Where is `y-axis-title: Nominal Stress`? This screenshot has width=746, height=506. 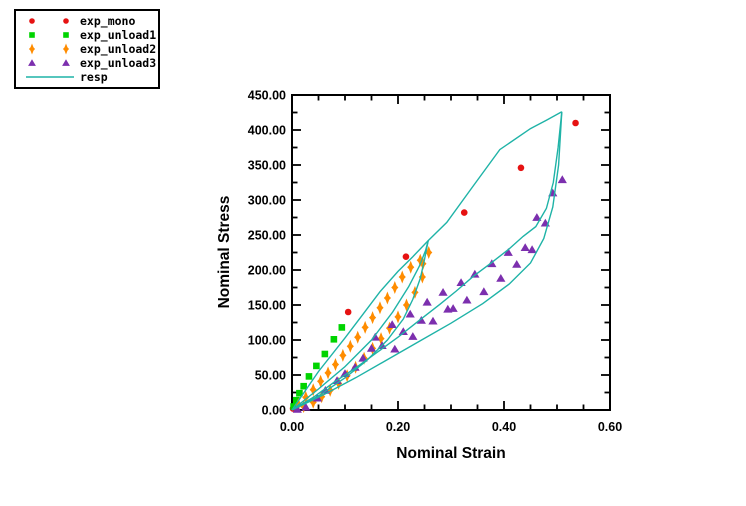
y-axis-title: Nominal Stress is located at coordinates (224, 252).